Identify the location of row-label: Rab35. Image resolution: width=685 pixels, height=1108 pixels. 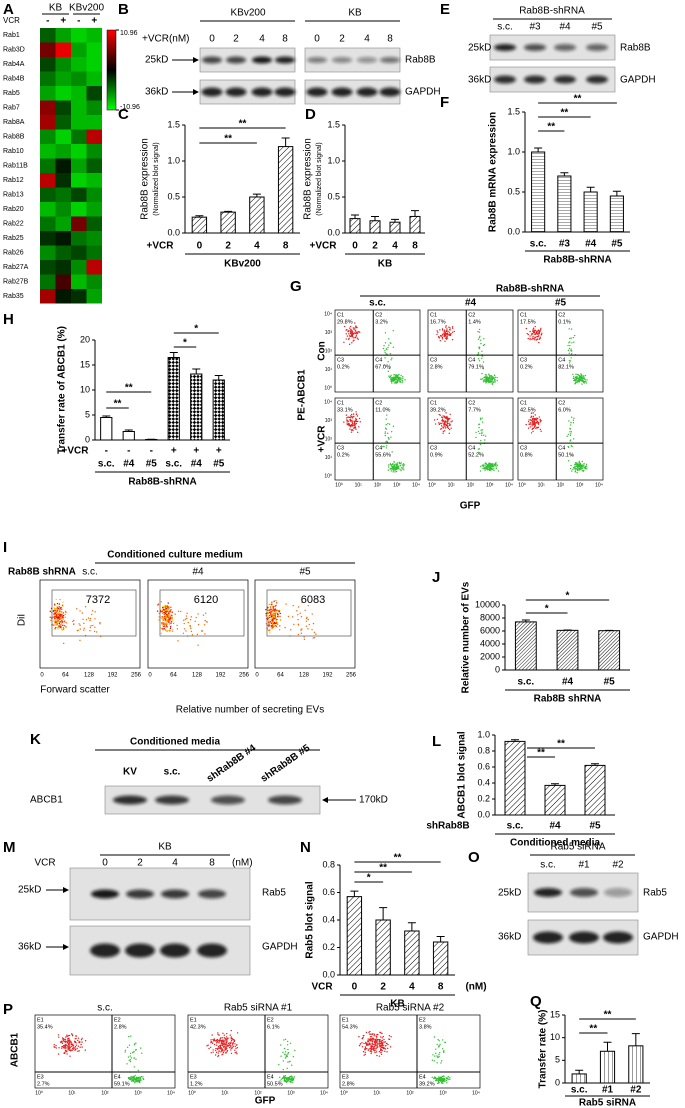
(13, 296).